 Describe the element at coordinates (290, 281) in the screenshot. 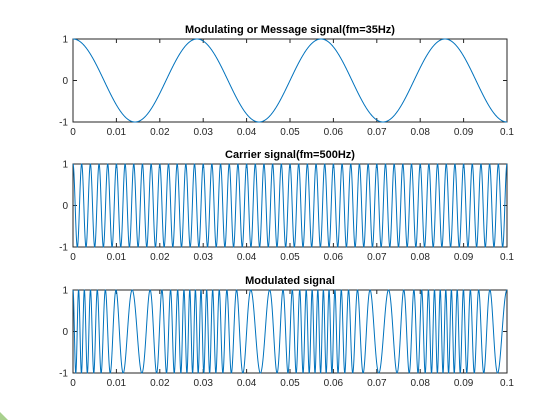

I see `chart-title: Modulated signal` at that location.